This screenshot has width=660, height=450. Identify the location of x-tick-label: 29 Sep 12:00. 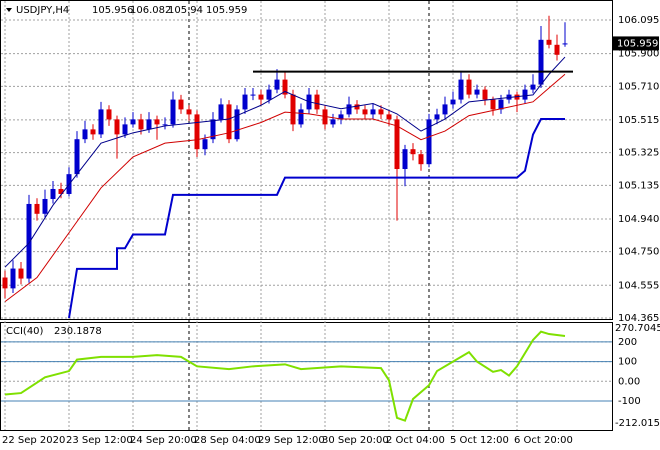
(291, 440).